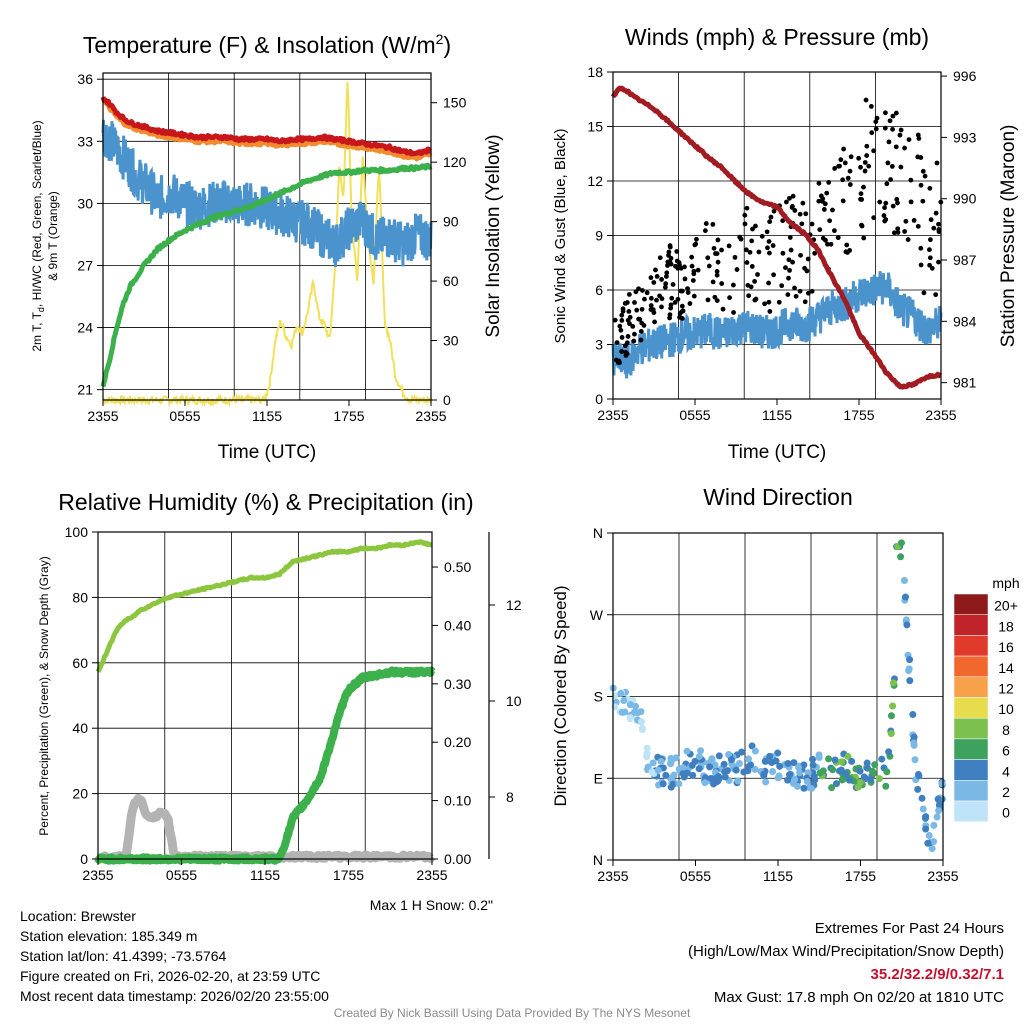 The width and height of the screenshot is (1024, 1024). Describe the element at coordinates (599, 236) in the screenshot. I see `wind-y-tick-label: 9` at that location.